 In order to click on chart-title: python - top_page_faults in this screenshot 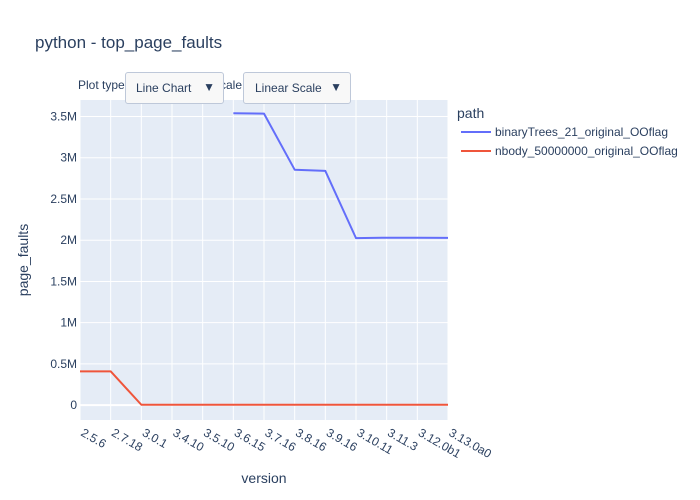, I will do `click(129, 42)`.